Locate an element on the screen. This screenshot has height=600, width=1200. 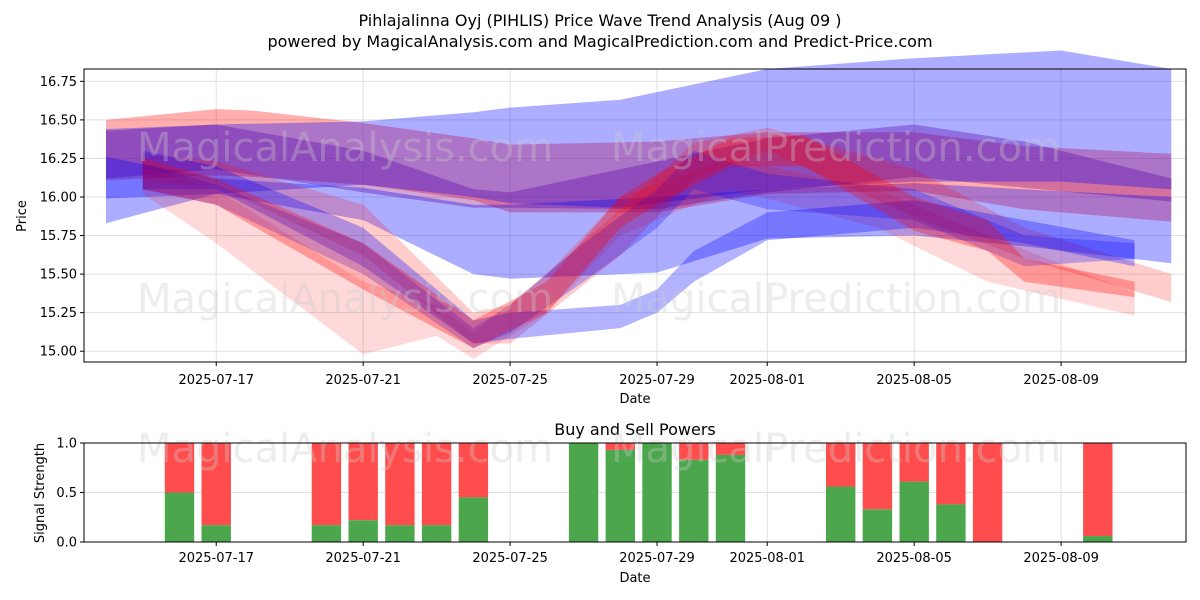
signal-x-tick-label: 2025-07-21 is located at coordinates (363, 558).